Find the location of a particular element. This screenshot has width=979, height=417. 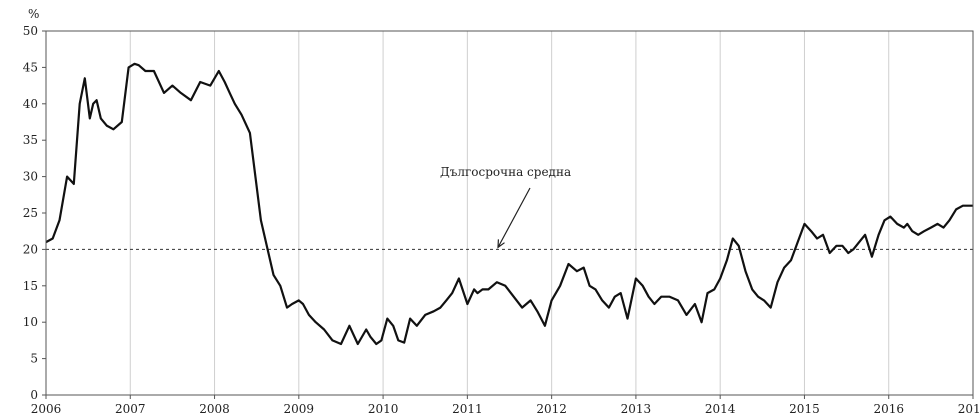

y-axis: 0 5 10 15 20 25 30 35 40 45 50 is located at coordinates (34, 213).